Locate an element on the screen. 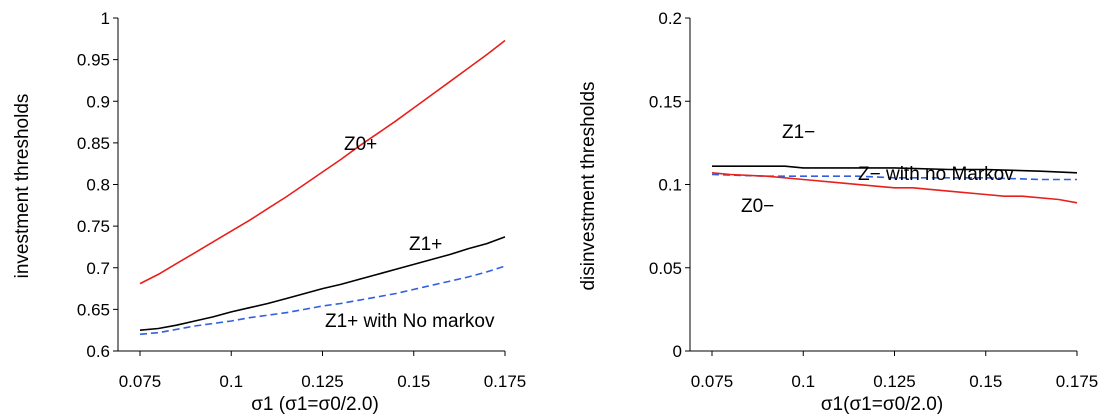 The image size is (1104, 419). y-axis-label-right: disinvestment thresholds is located at coordinates (588, 185).